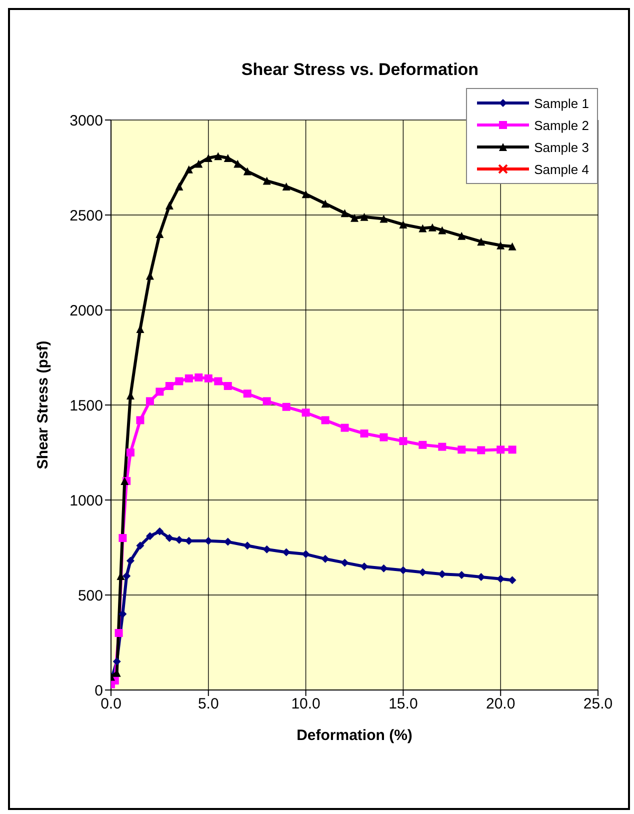 This screenshot has height=814, width=634. Describe the element at coordinates (43, 405) in the screenshot. I see `y-axis-title: Shear Stress (psf)` at that location.